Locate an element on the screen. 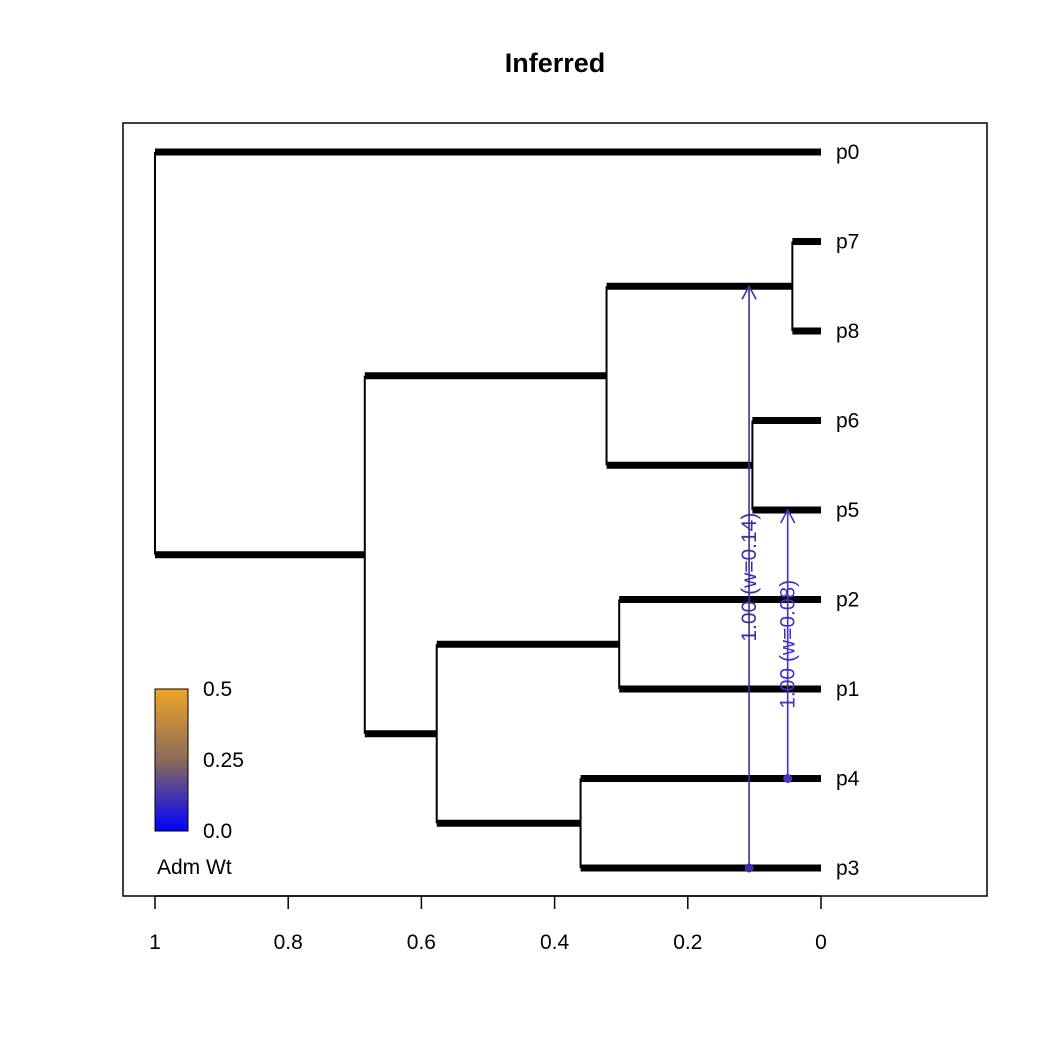 Image resolution: width=1050 pixels, height=1050 pixels. legend-tick-low: 0.0 is located at coordinates (217, 831).